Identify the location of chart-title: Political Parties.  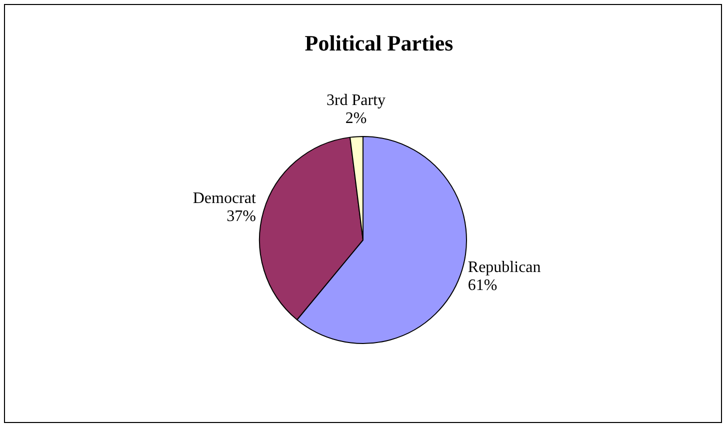
(379, 43).